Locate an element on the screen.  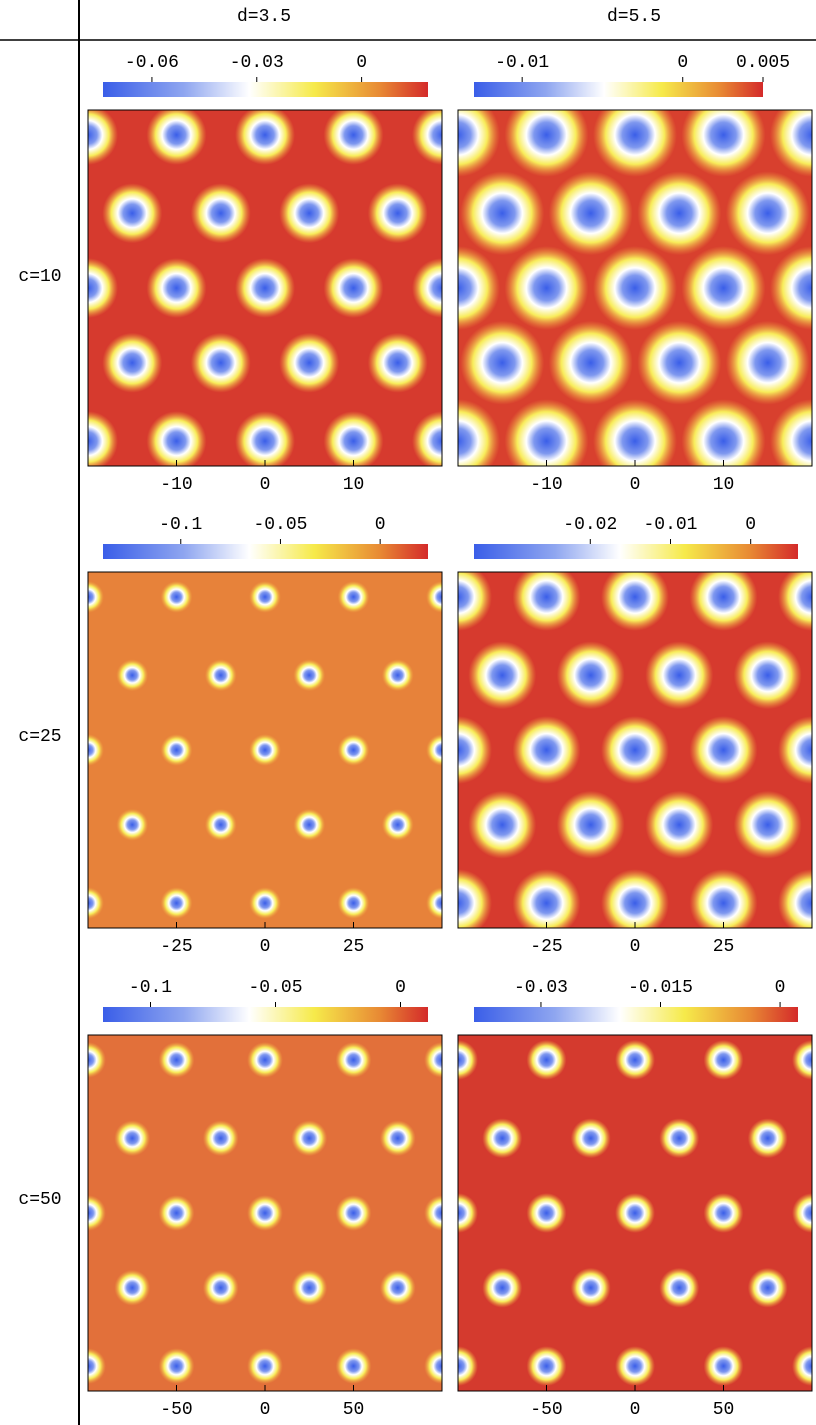
colorbar-tick-label: -0.1 is located at coordinates (180, 525).